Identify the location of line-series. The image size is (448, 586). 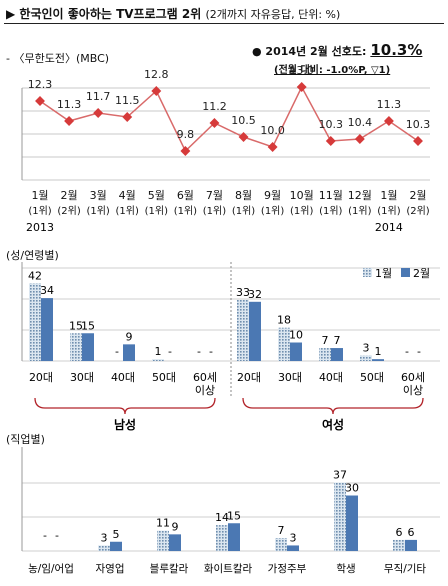
(229, 119).